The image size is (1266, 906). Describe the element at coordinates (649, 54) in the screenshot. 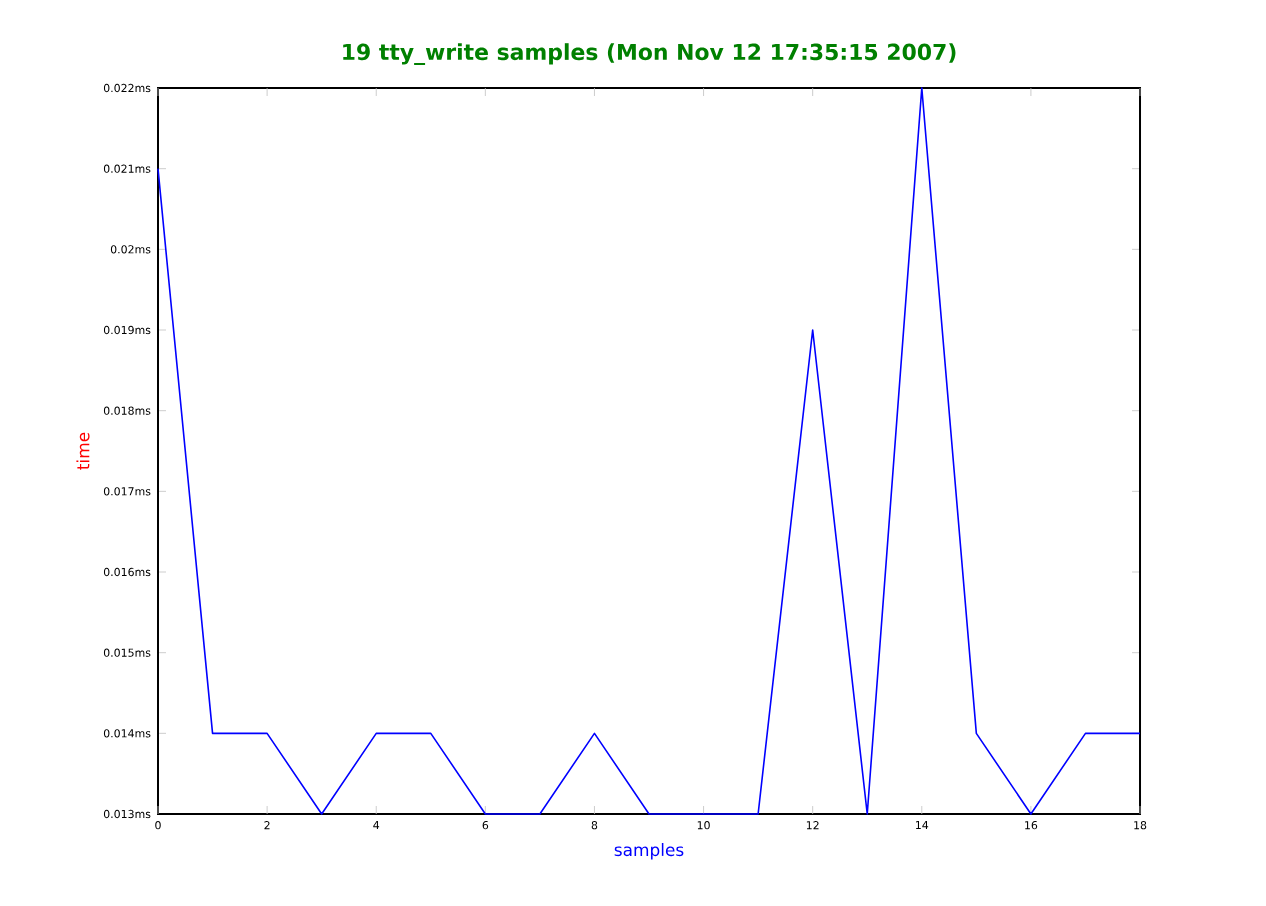

I see `chart-title: 19 tty_write samples (Mon Nov 12 17:35:15 2007)` at that location.